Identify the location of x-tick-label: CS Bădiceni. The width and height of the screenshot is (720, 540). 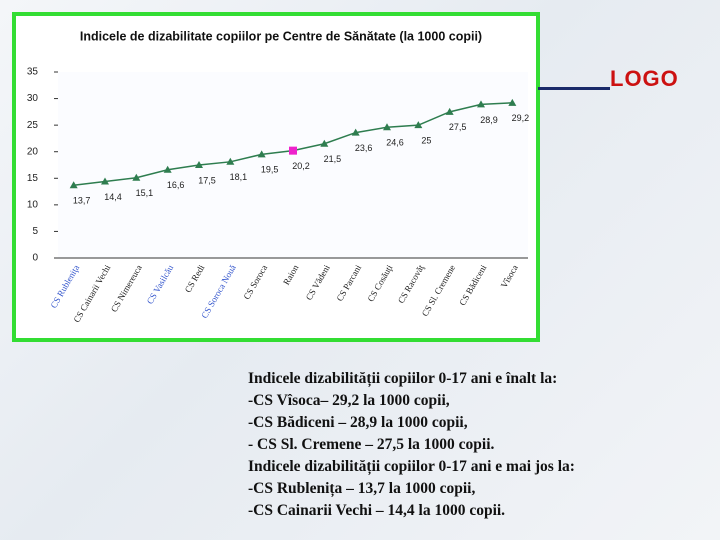
(473, 285).